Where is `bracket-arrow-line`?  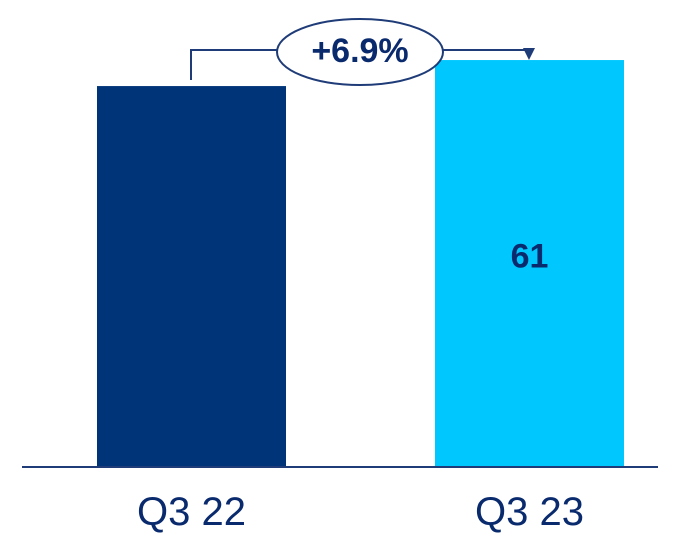 bracket-arrow-line is located at coordinates (489, 54).